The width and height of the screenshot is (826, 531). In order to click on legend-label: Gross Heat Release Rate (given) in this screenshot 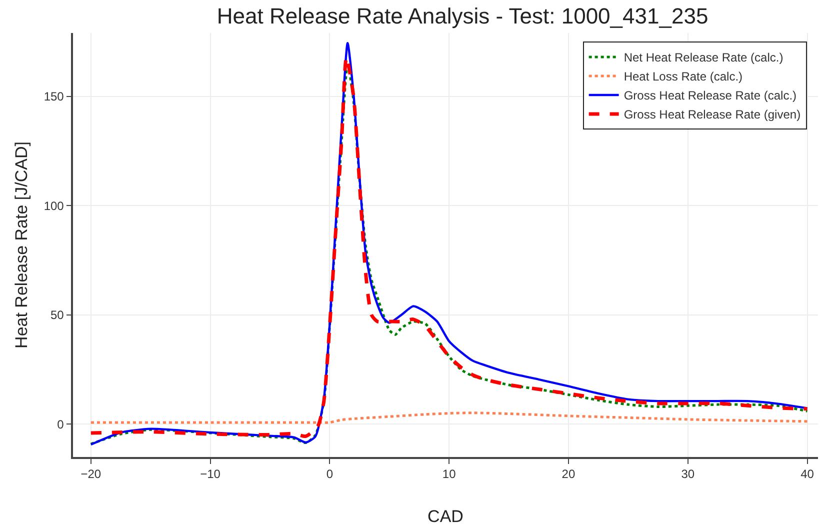, I will do `click(712, 115)`.